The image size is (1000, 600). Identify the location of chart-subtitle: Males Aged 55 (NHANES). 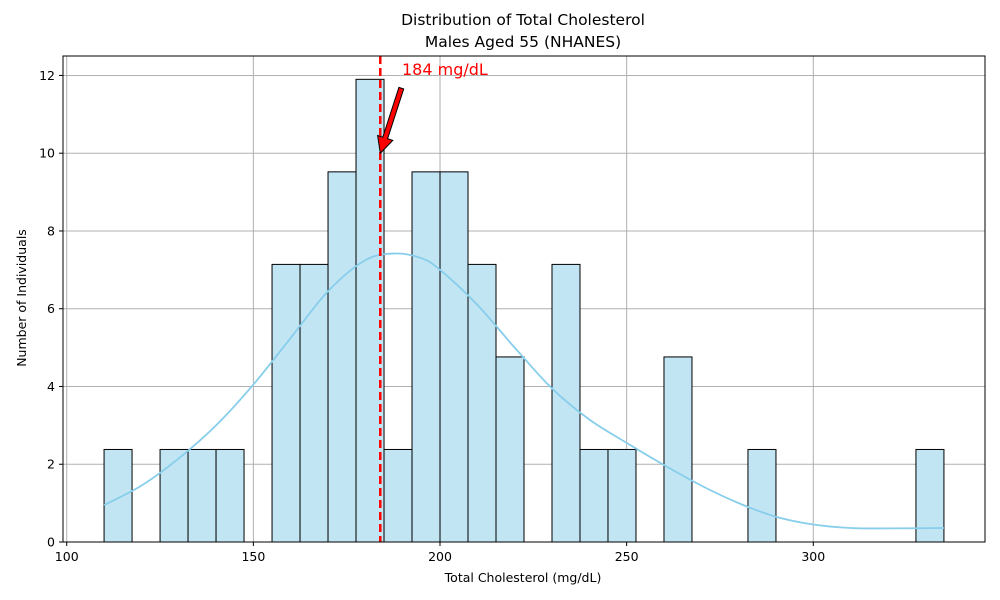
(523, 42).